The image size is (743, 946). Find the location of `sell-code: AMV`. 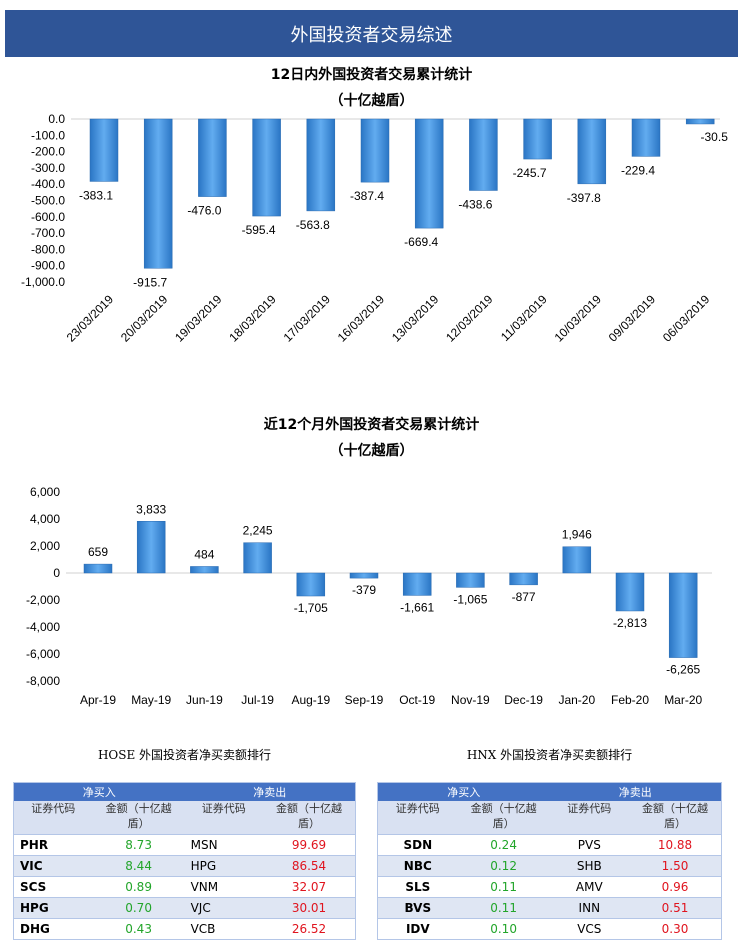

sell-code: AMV is located at coordinates (589, 887).